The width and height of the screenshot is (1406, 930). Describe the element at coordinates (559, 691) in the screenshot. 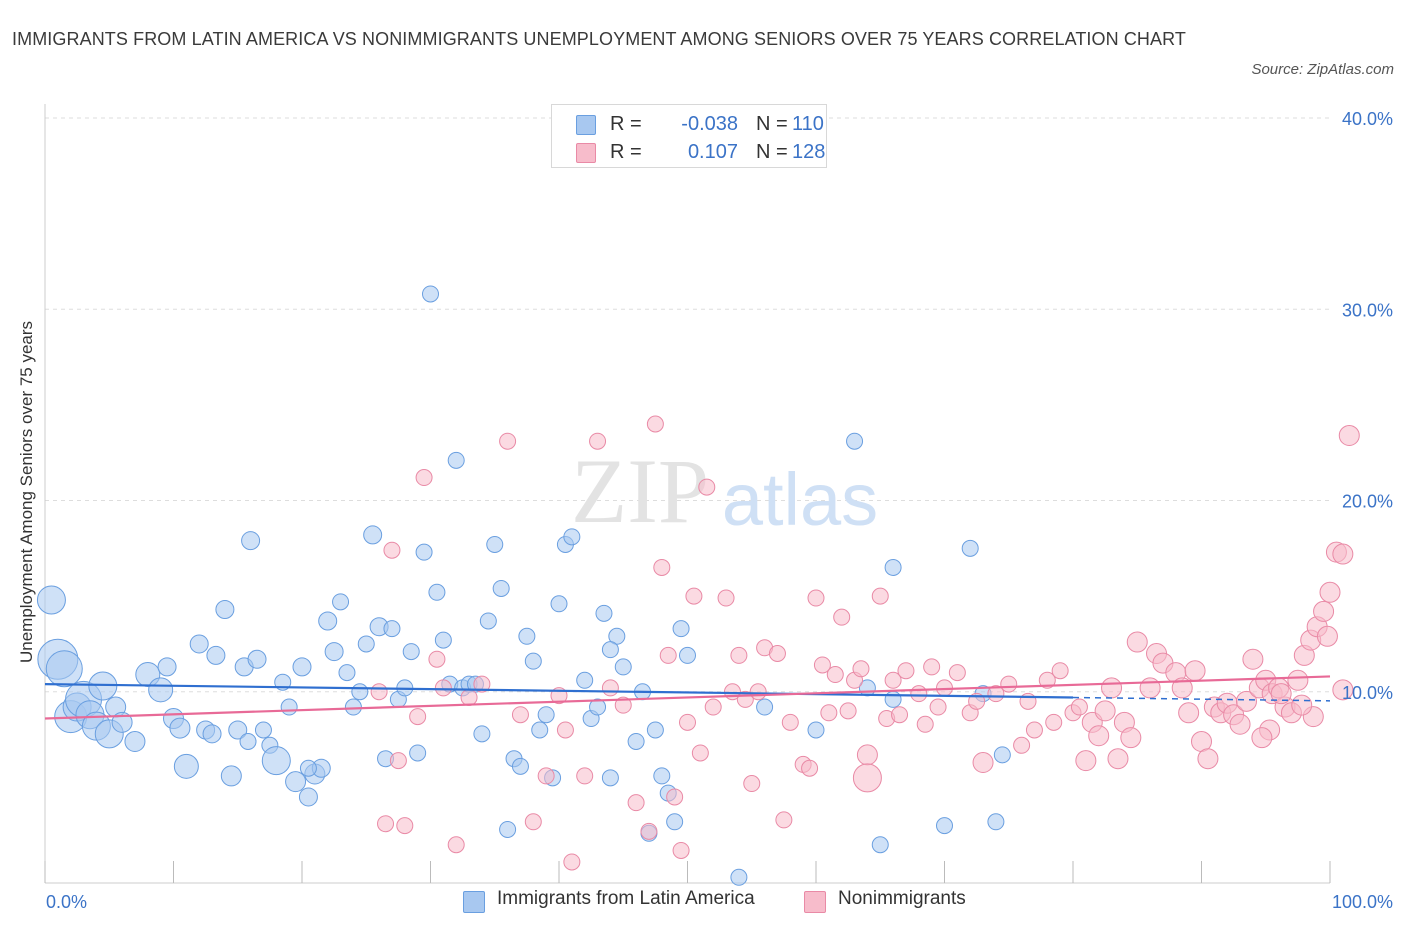

I see `immigrants-trend-line` at that location.